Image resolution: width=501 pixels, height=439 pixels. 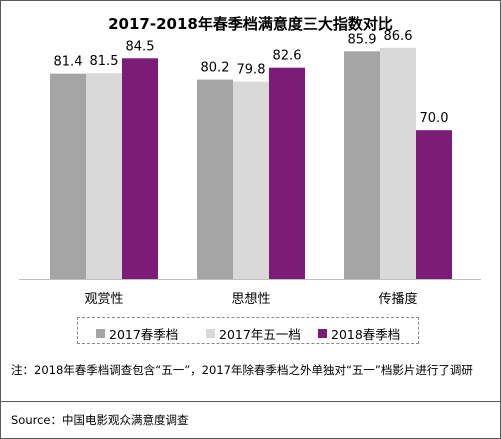 What do you see at coordinates (140, 46) in the screenshot?
I see `value-label-0-2: 84.5` at bounding box center [140, 46].